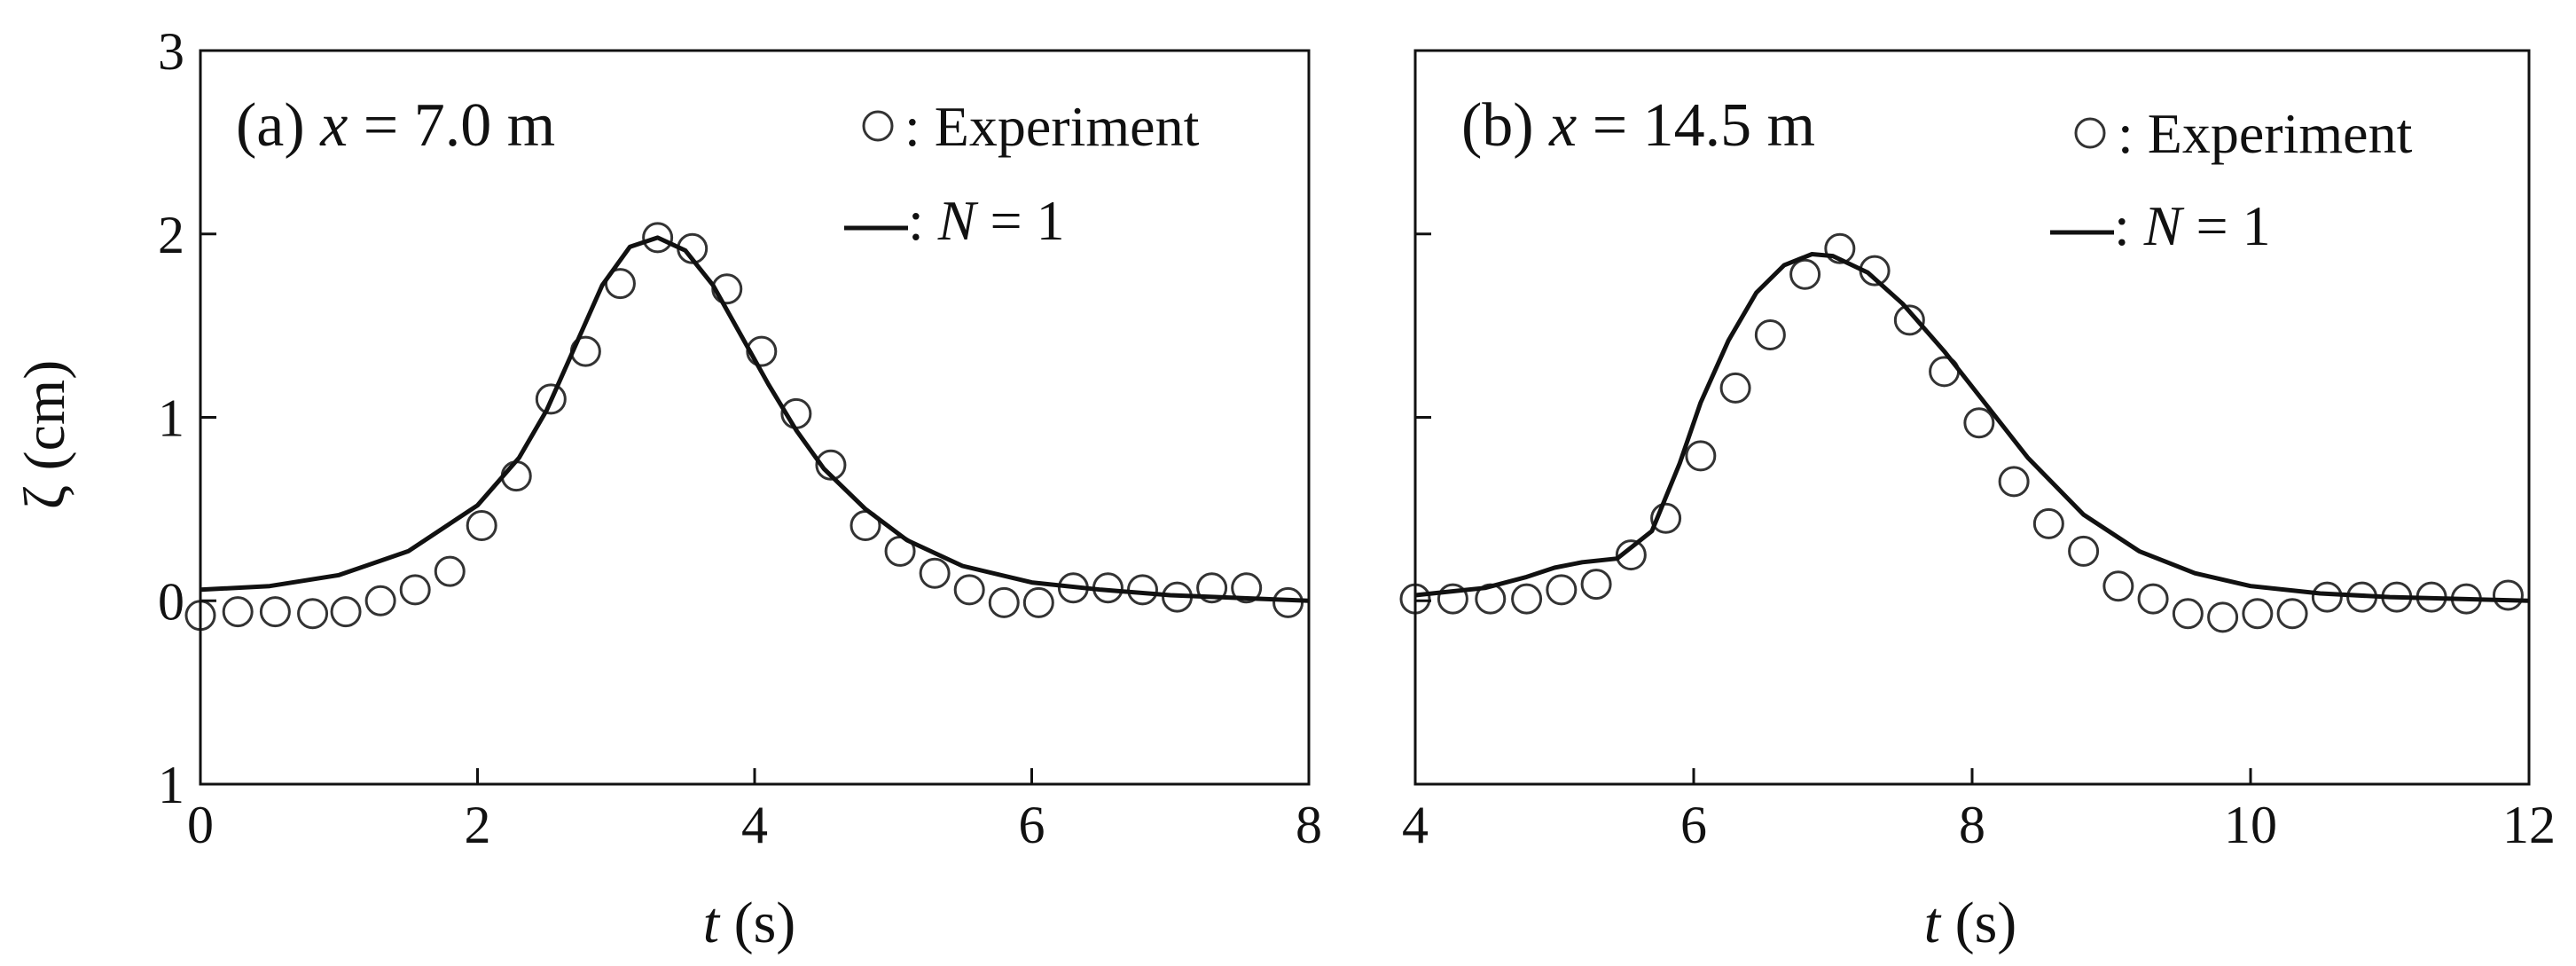 This screenshot has height=966, width=2576. I want to click on panel-a-xlabel: t (s), so click(749, 923).